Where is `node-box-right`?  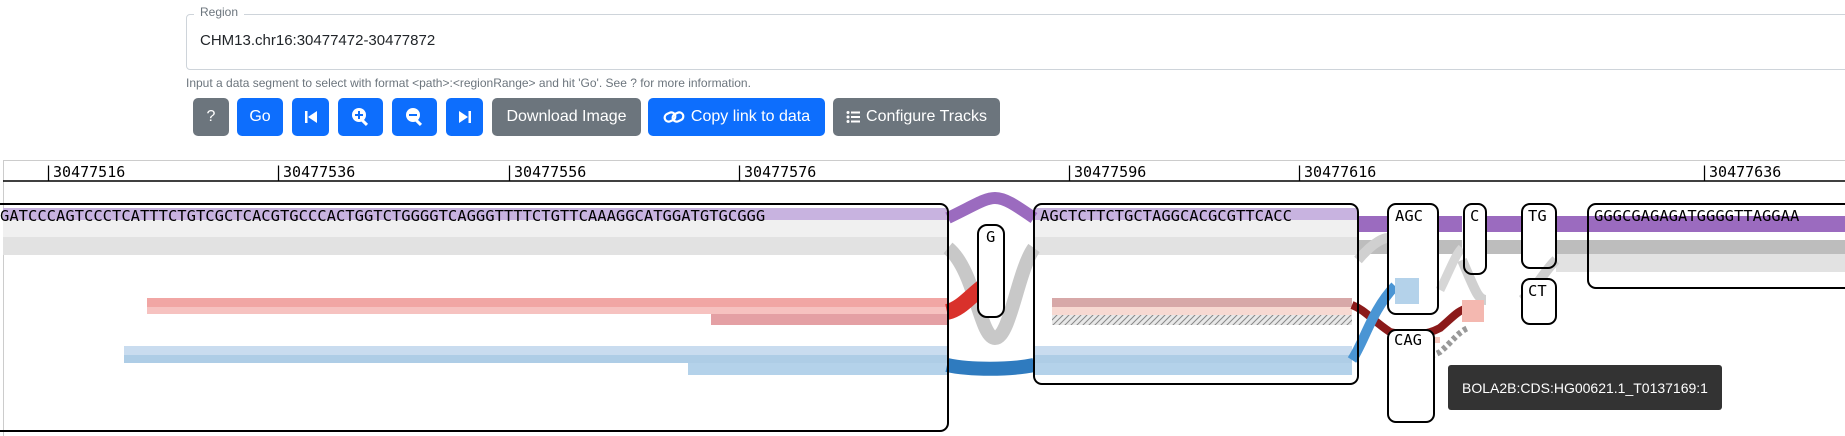 node-box-right is located at coordinates (1716, 246).